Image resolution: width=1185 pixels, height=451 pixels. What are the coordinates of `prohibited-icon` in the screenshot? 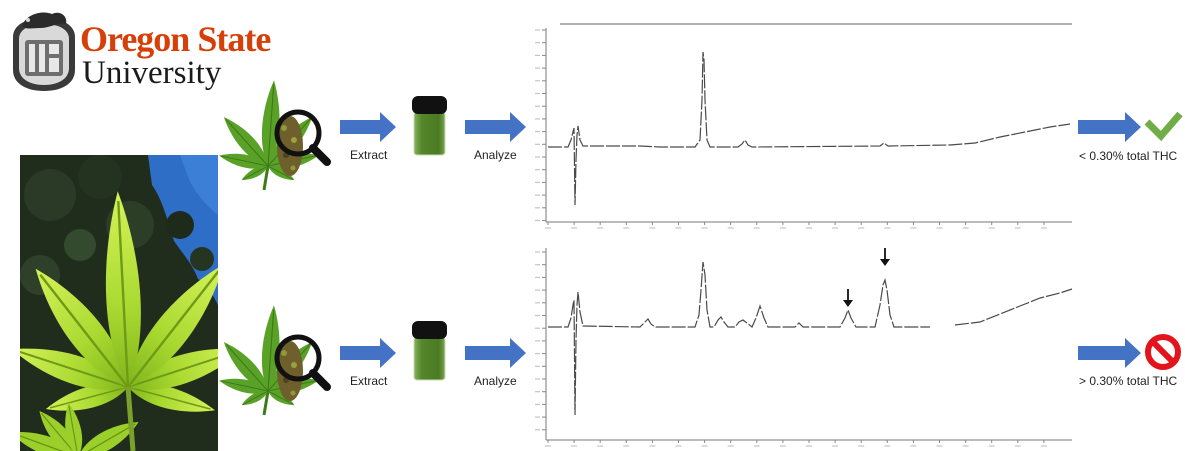 It's located at (1163, 352).